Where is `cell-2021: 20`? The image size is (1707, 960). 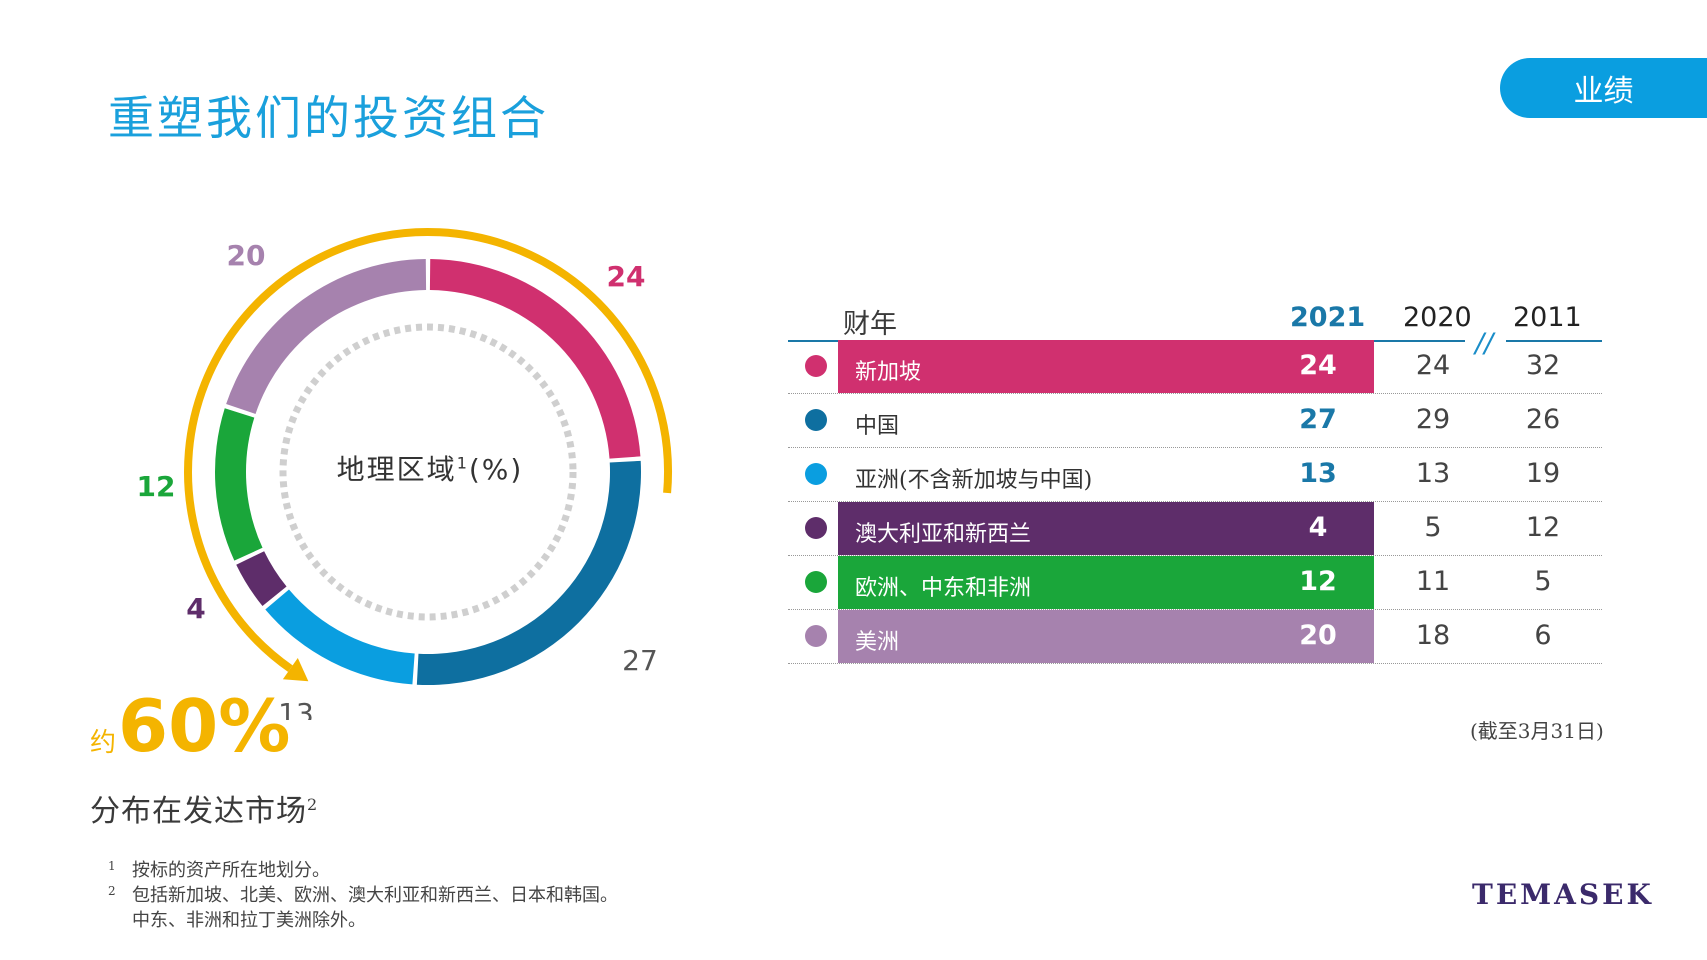
cell-2021: 20 is located at coordinates (1318, 635).